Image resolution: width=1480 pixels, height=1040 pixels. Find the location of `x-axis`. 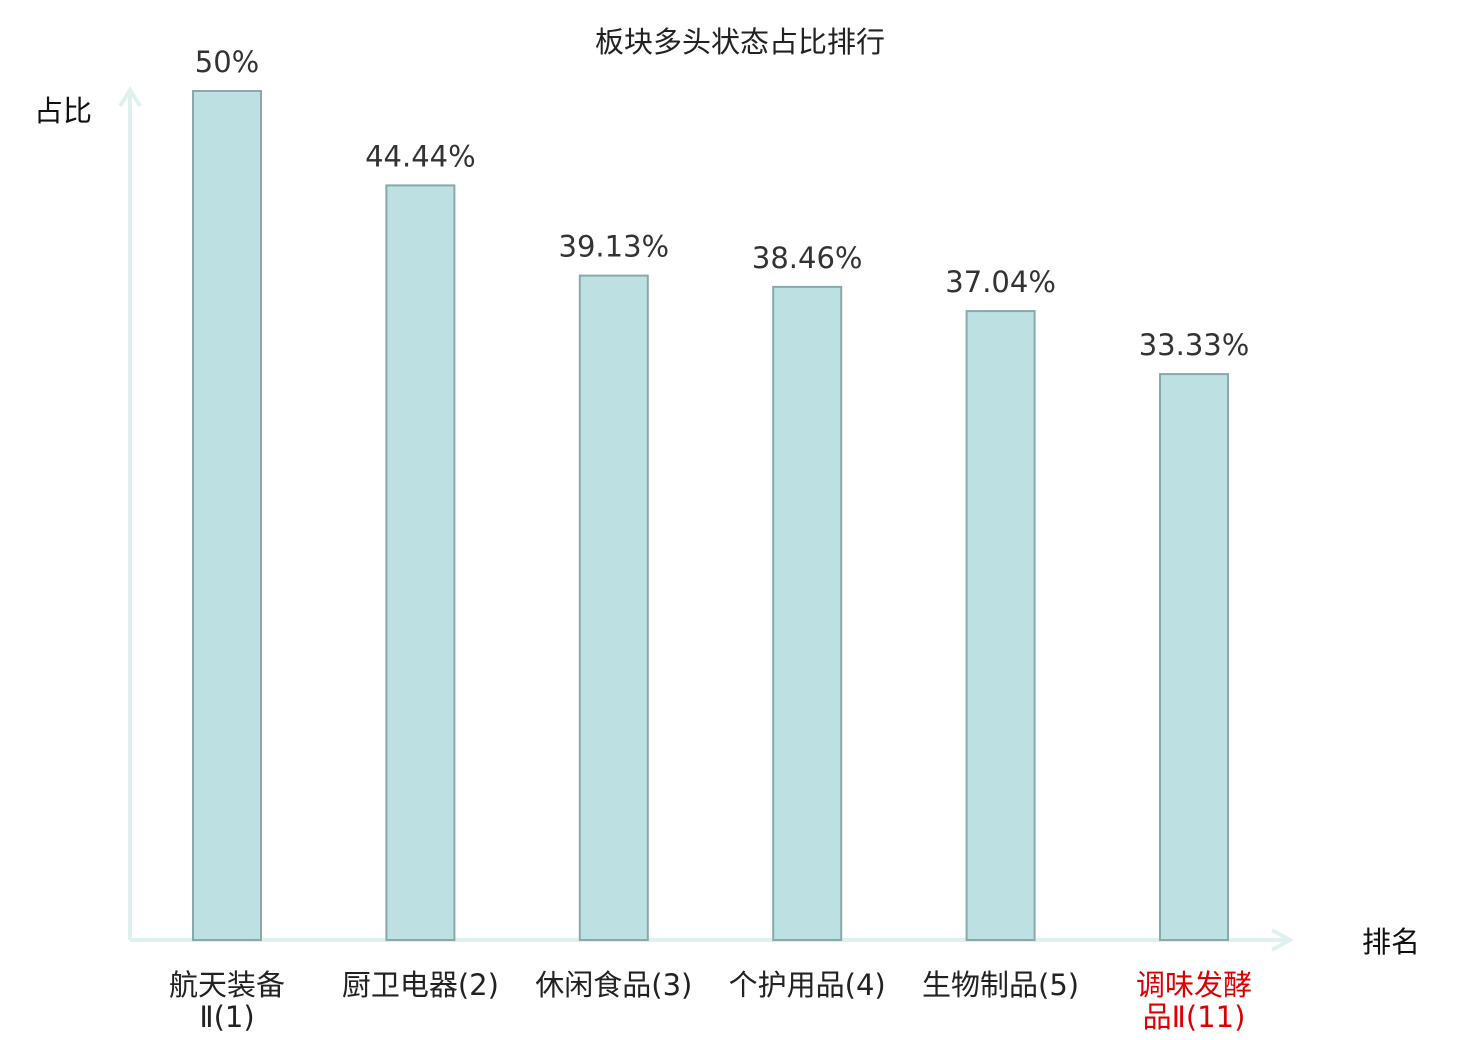

x-axis is located at coordinates (712, 940).